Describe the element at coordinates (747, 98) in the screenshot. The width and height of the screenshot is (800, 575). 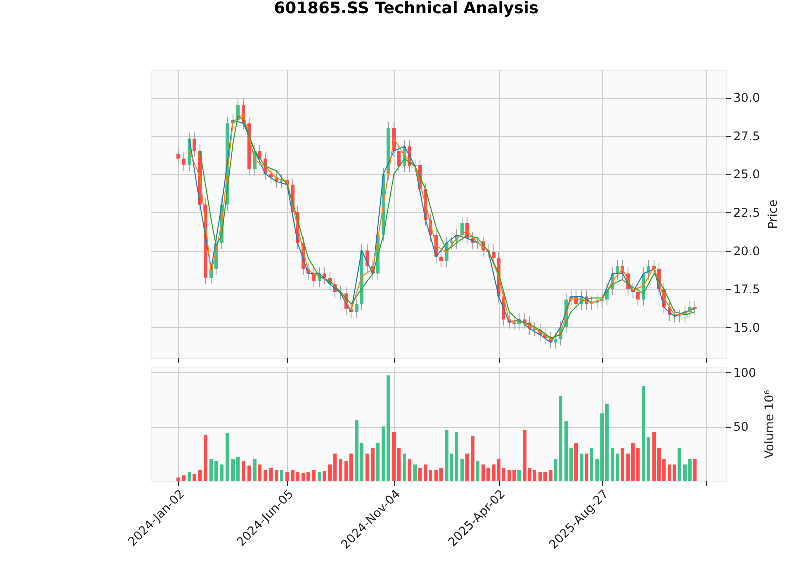
I see `y-tick-label: 30.0` at that location.